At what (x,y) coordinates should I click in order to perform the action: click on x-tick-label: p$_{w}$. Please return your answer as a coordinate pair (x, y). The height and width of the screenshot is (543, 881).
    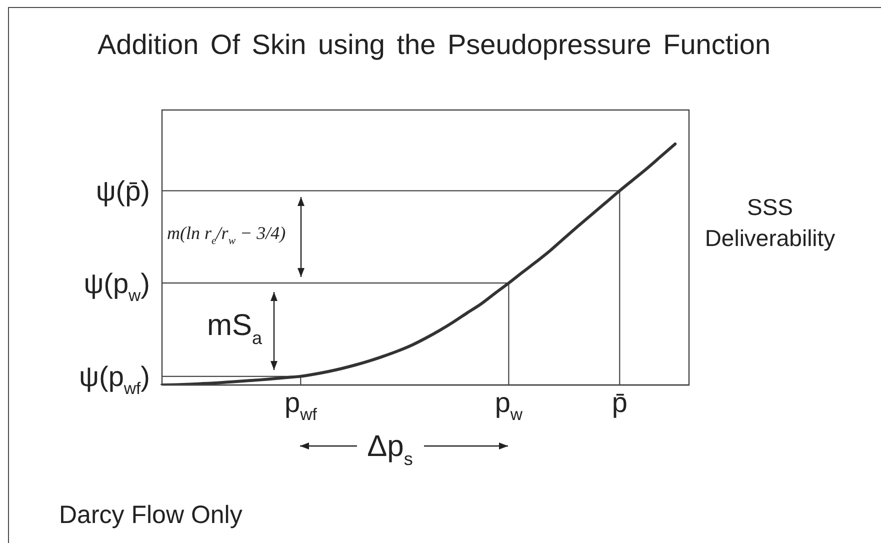
    Looking at the image, I should click on (509, 405).